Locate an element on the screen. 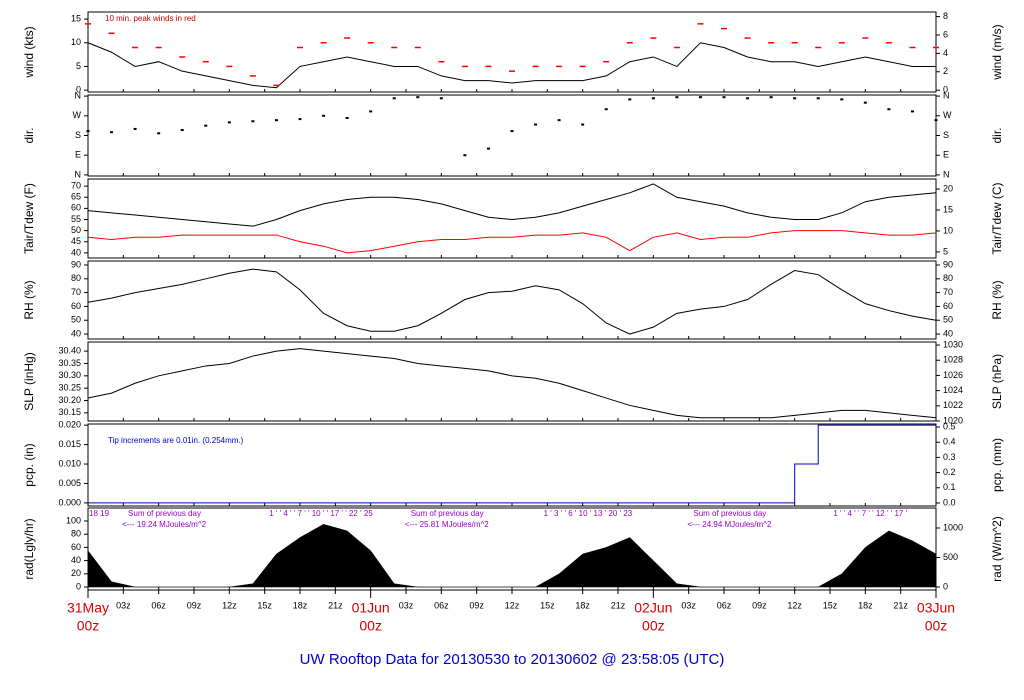  y2-axis-title: dir. is located at coordinates (997, 135).